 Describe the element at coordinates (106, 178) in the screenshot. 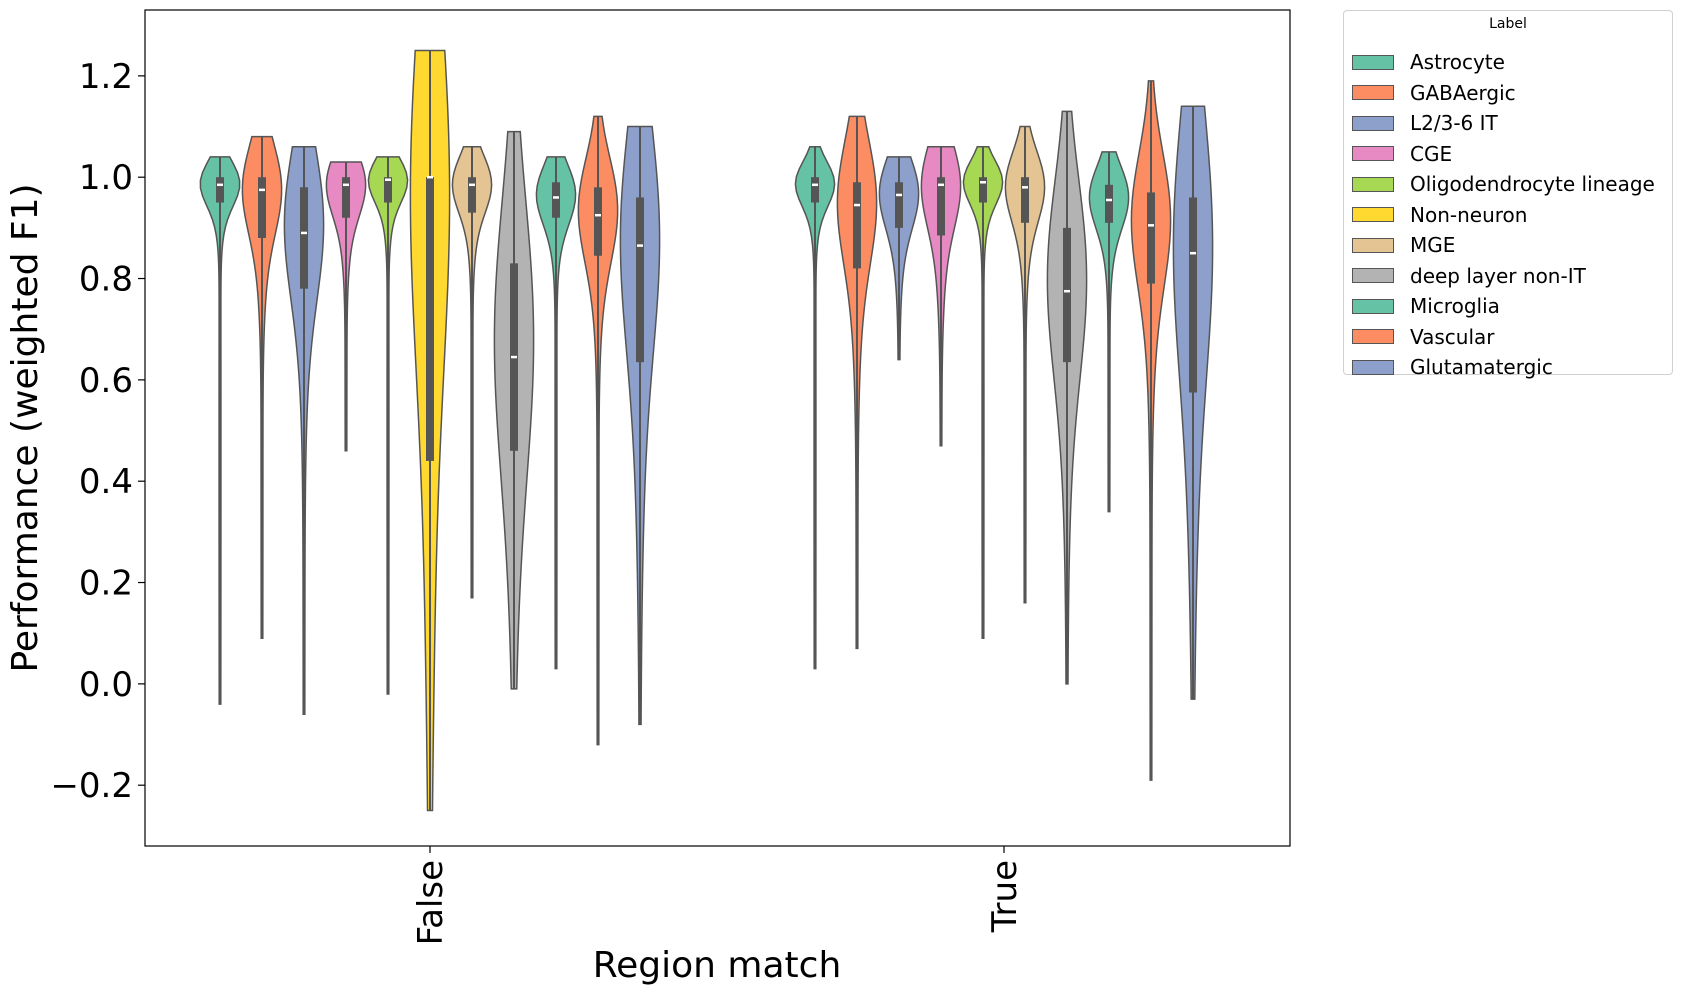

I see `y-tick-label: 1.0` at that location.